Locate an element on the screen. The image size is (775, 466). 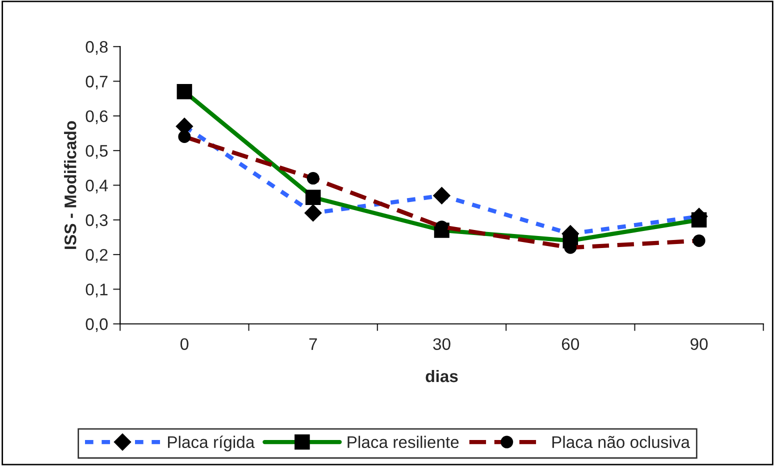
y-tick-label: 0,2 is located at coordinates (97, 255).